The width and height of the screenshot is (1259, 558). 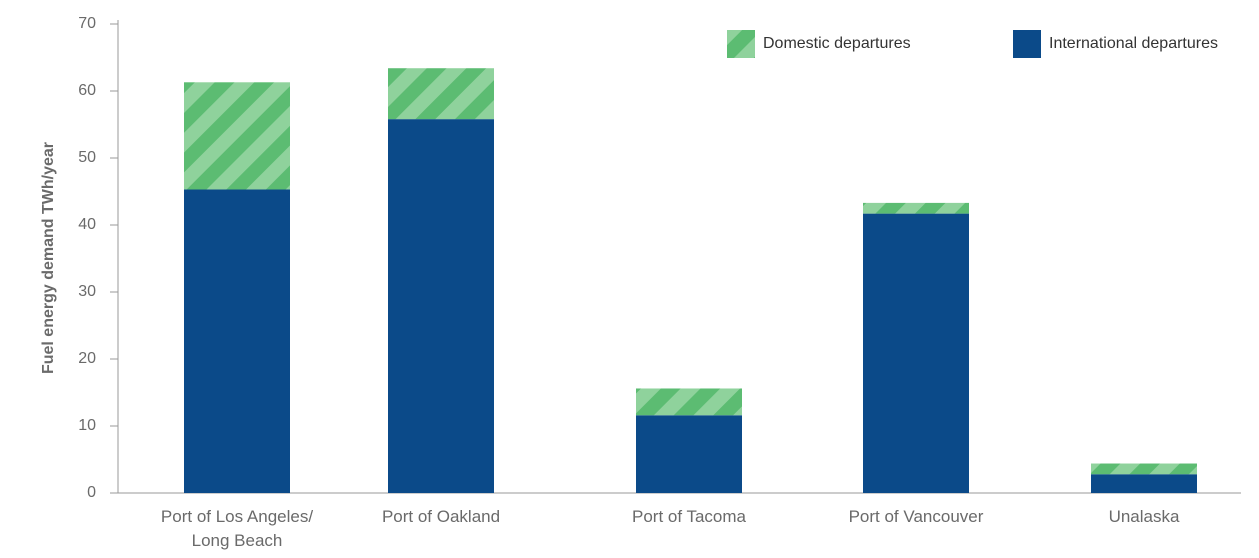 I want to click on y-tick-label: 60, so click(x=87, y=90).